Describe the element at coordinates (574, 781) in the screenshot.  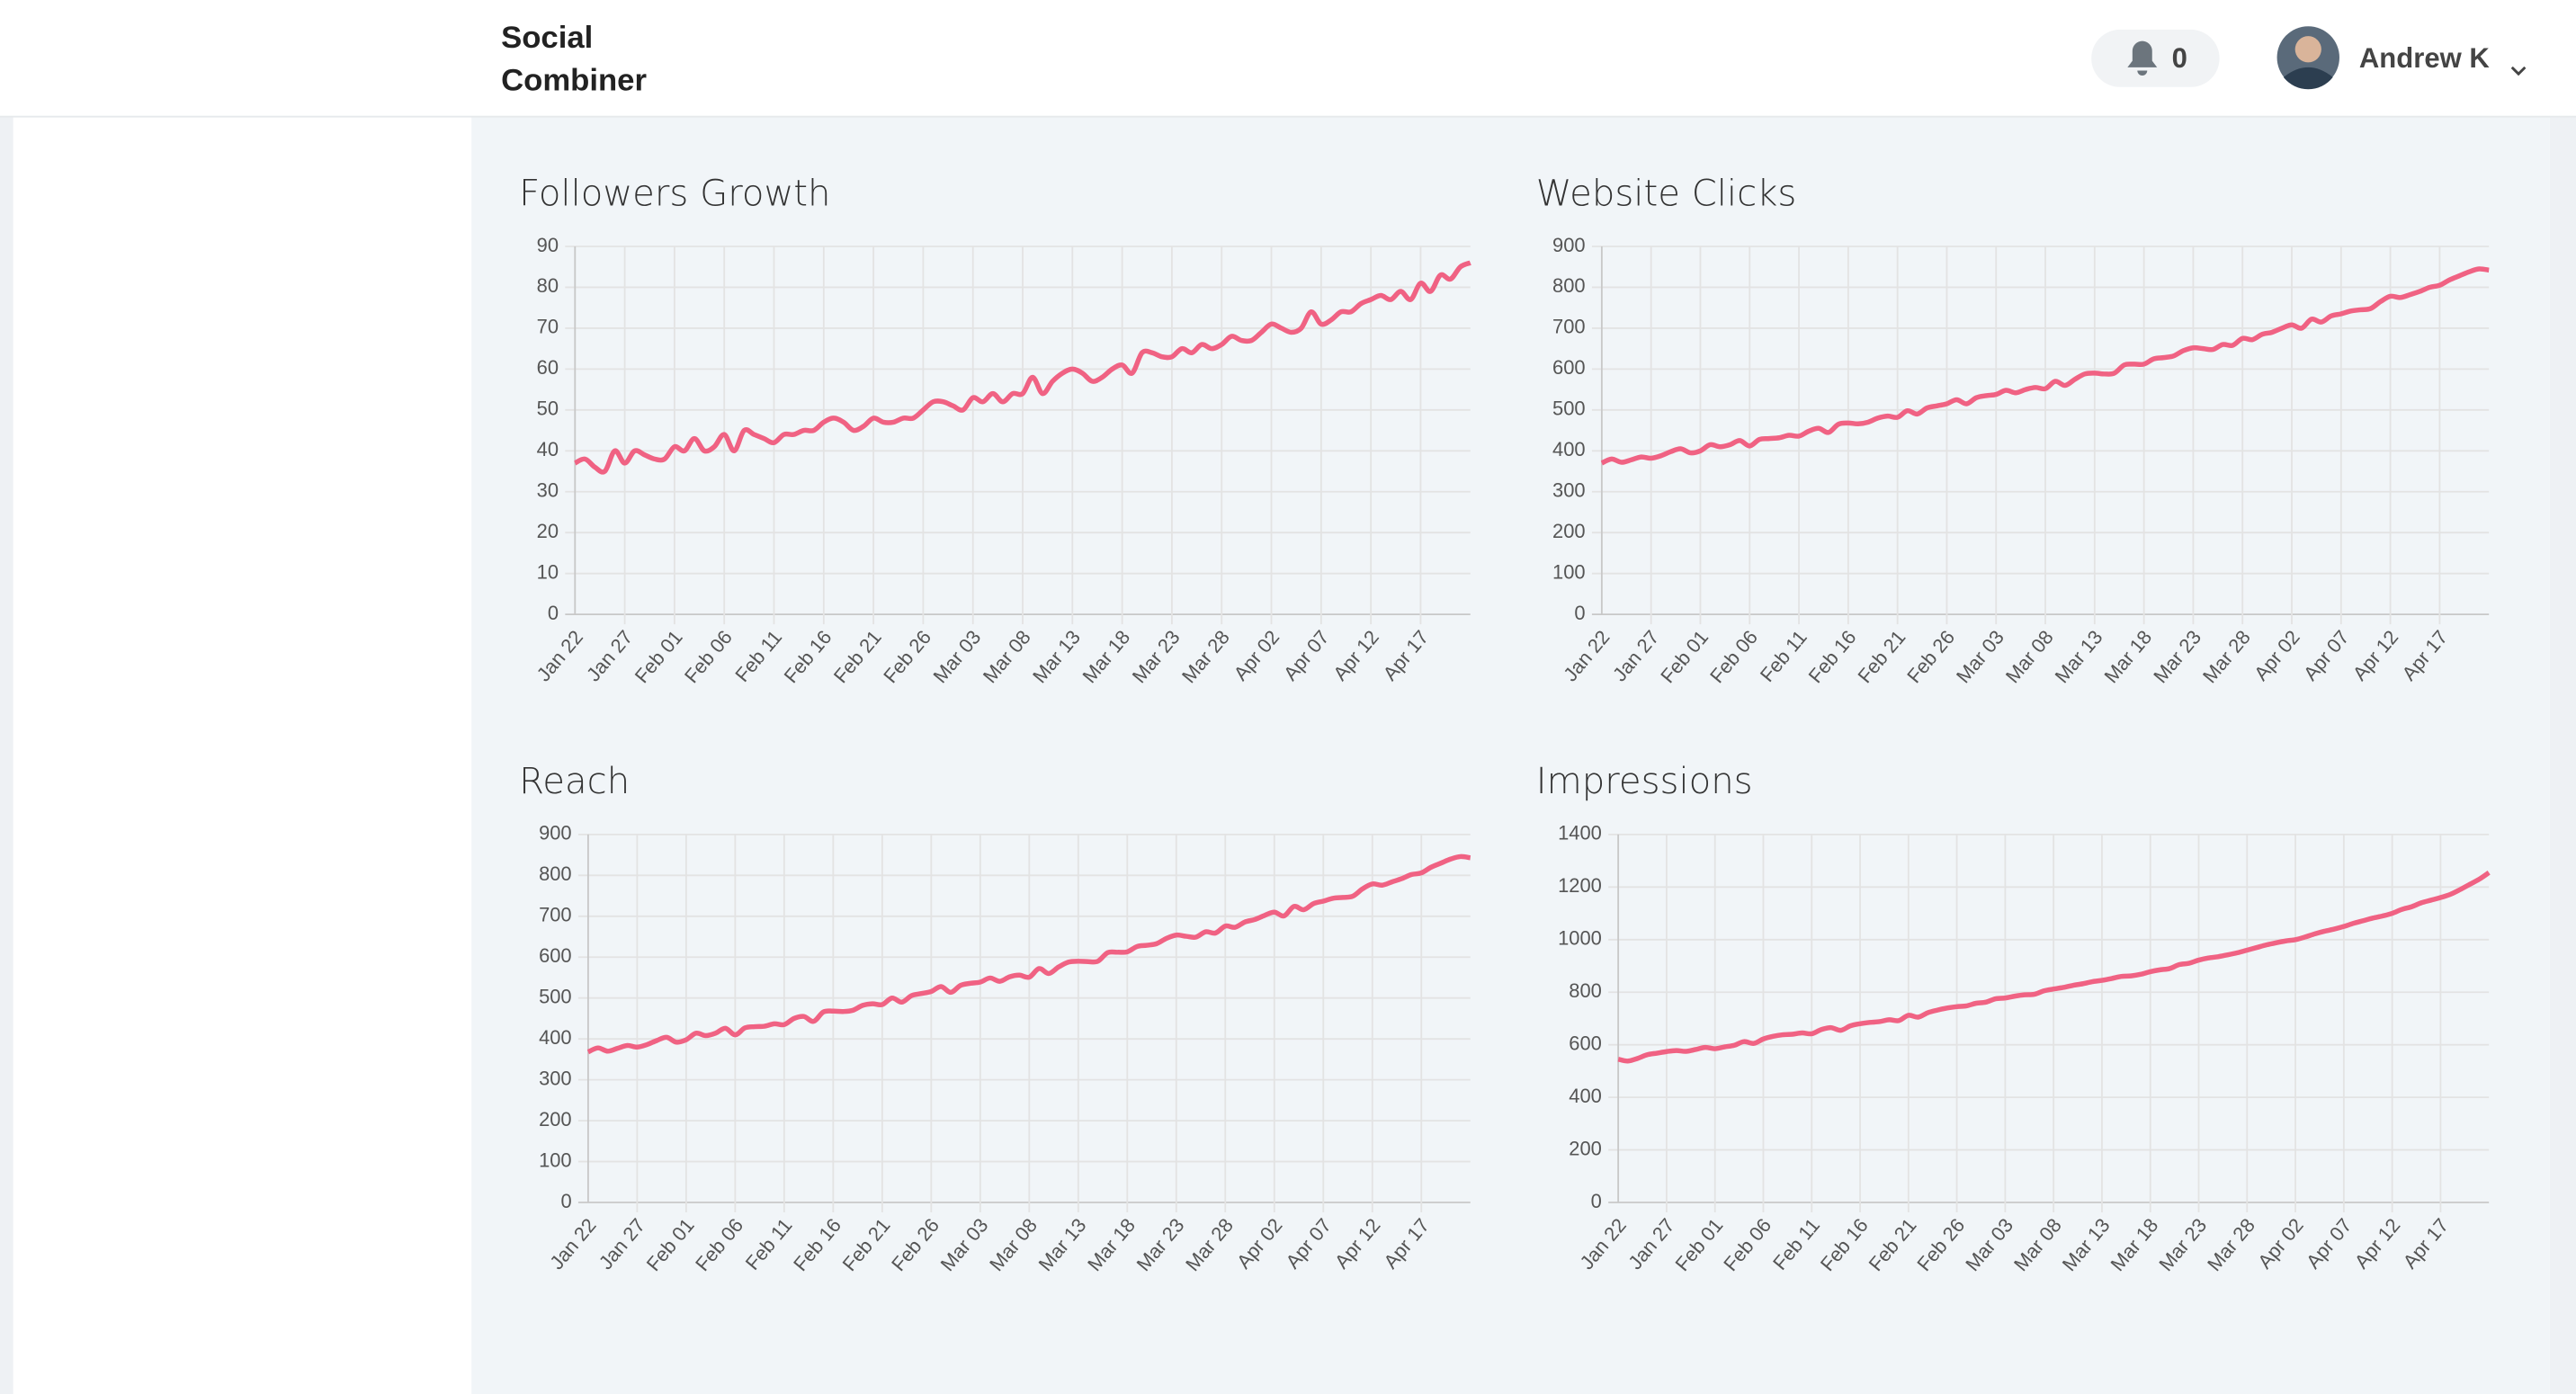
I see `chart-title: Reach` at that location.